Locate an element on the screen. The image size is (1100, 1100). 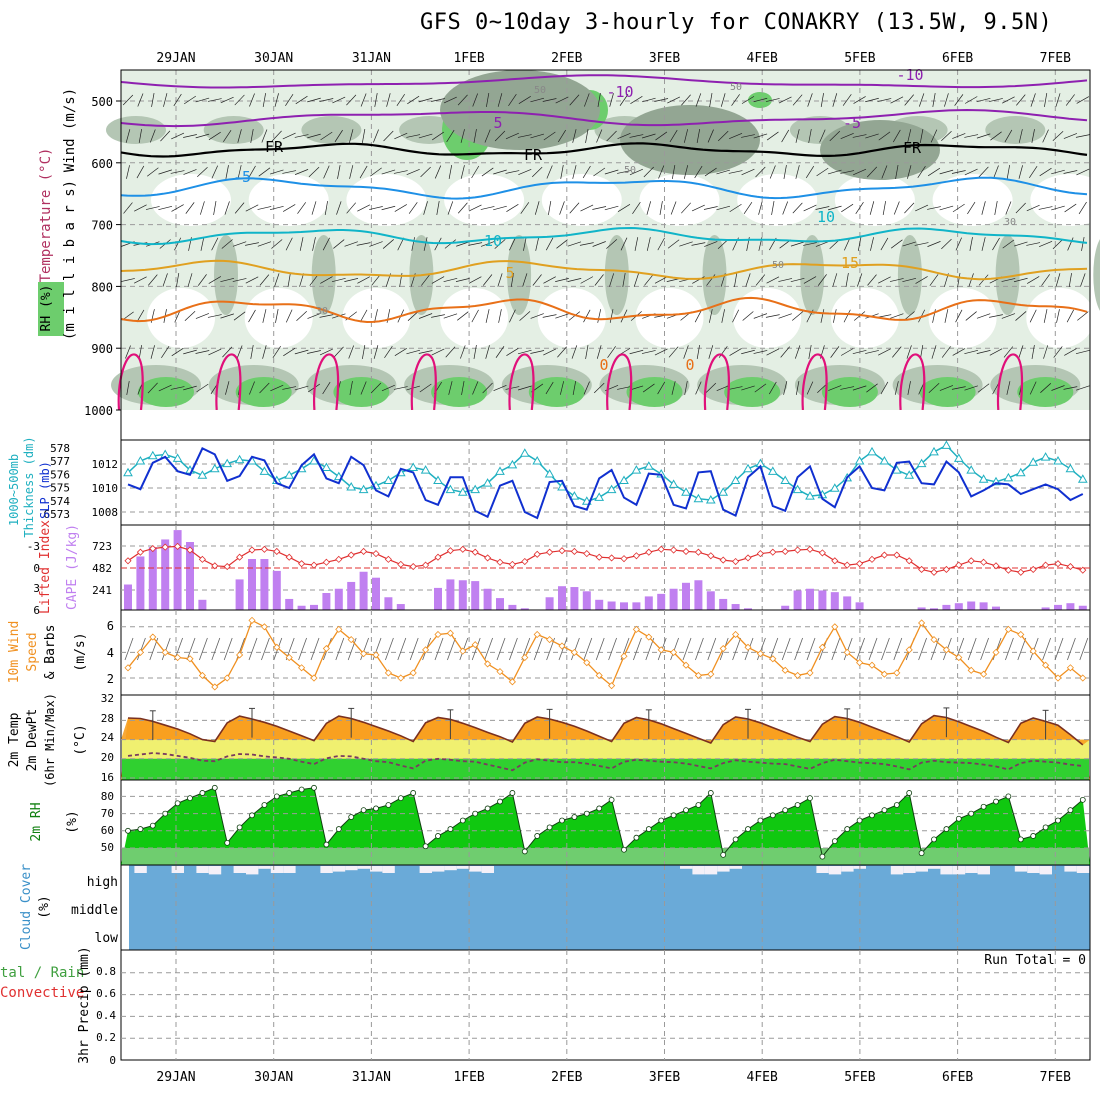
lifted-index-tick-label: 3 is located at coordinates (36, 588).